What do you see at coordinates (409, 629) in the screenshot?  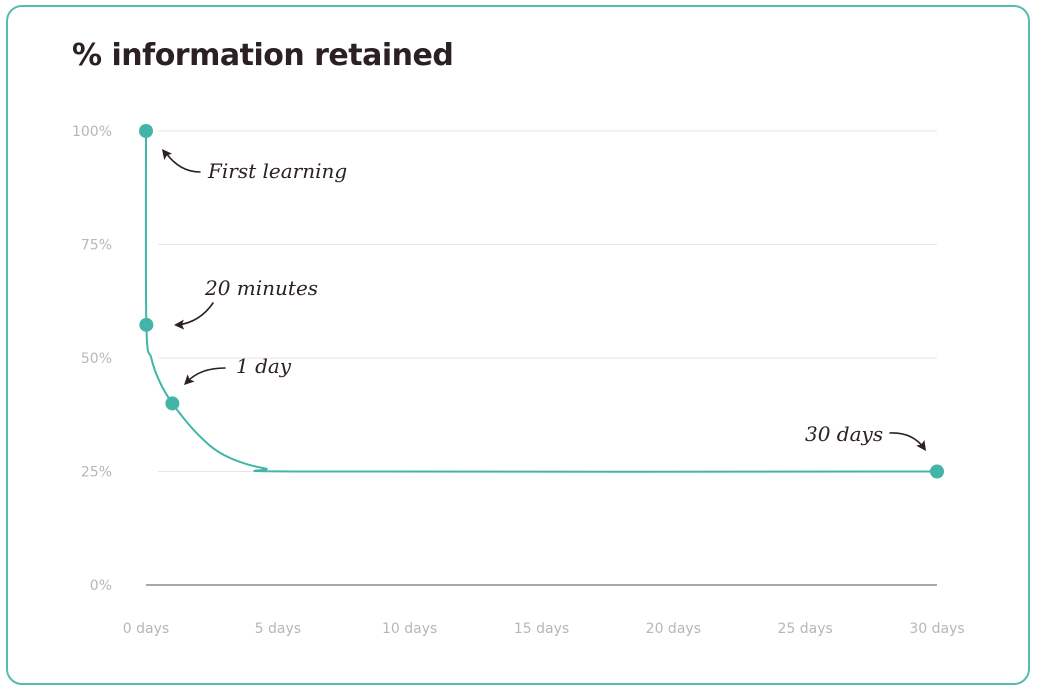 I see `x-tick-label: 10 days` at bounding box center [409, 629].